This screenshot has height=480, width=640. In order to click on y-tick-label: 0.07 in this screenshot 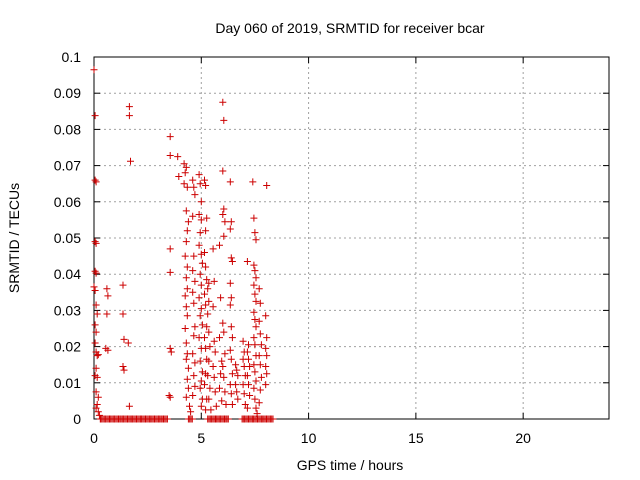, I will do `click(67, 166)`.